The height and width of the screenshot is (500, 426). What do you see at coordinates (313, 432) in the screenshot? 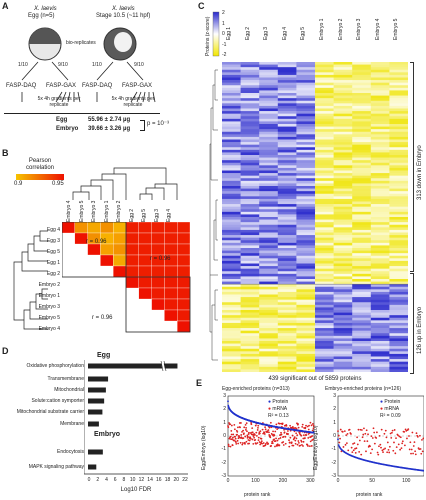
I see `protein-point` at bounding box center [313, 432].